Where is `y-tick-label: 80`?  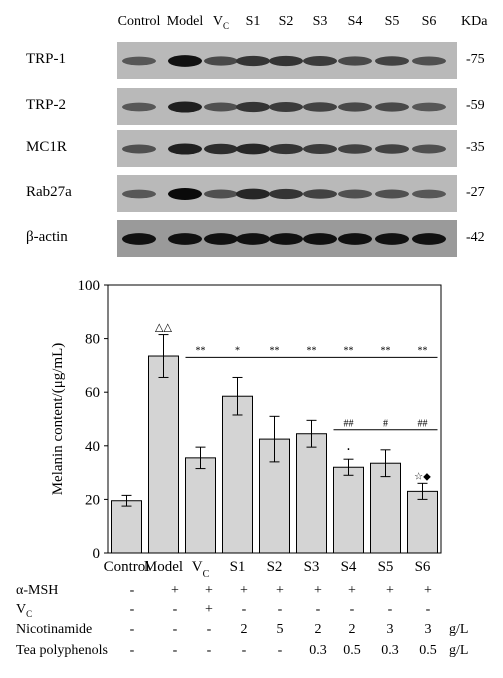 y-tick-label: 80 is located at coordinates (92, 340).